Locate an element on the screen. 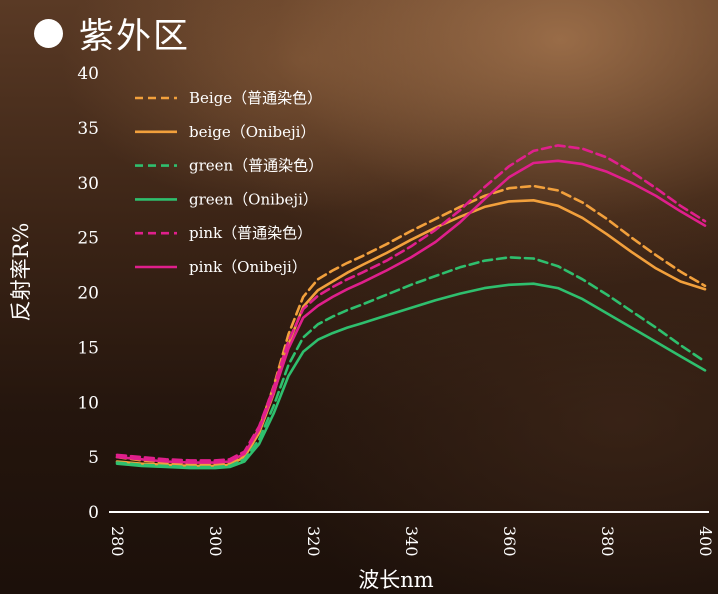 The height and width of the screenshot is (594, 718). x-tick-label: 360 is located at coordinates (509, 541).